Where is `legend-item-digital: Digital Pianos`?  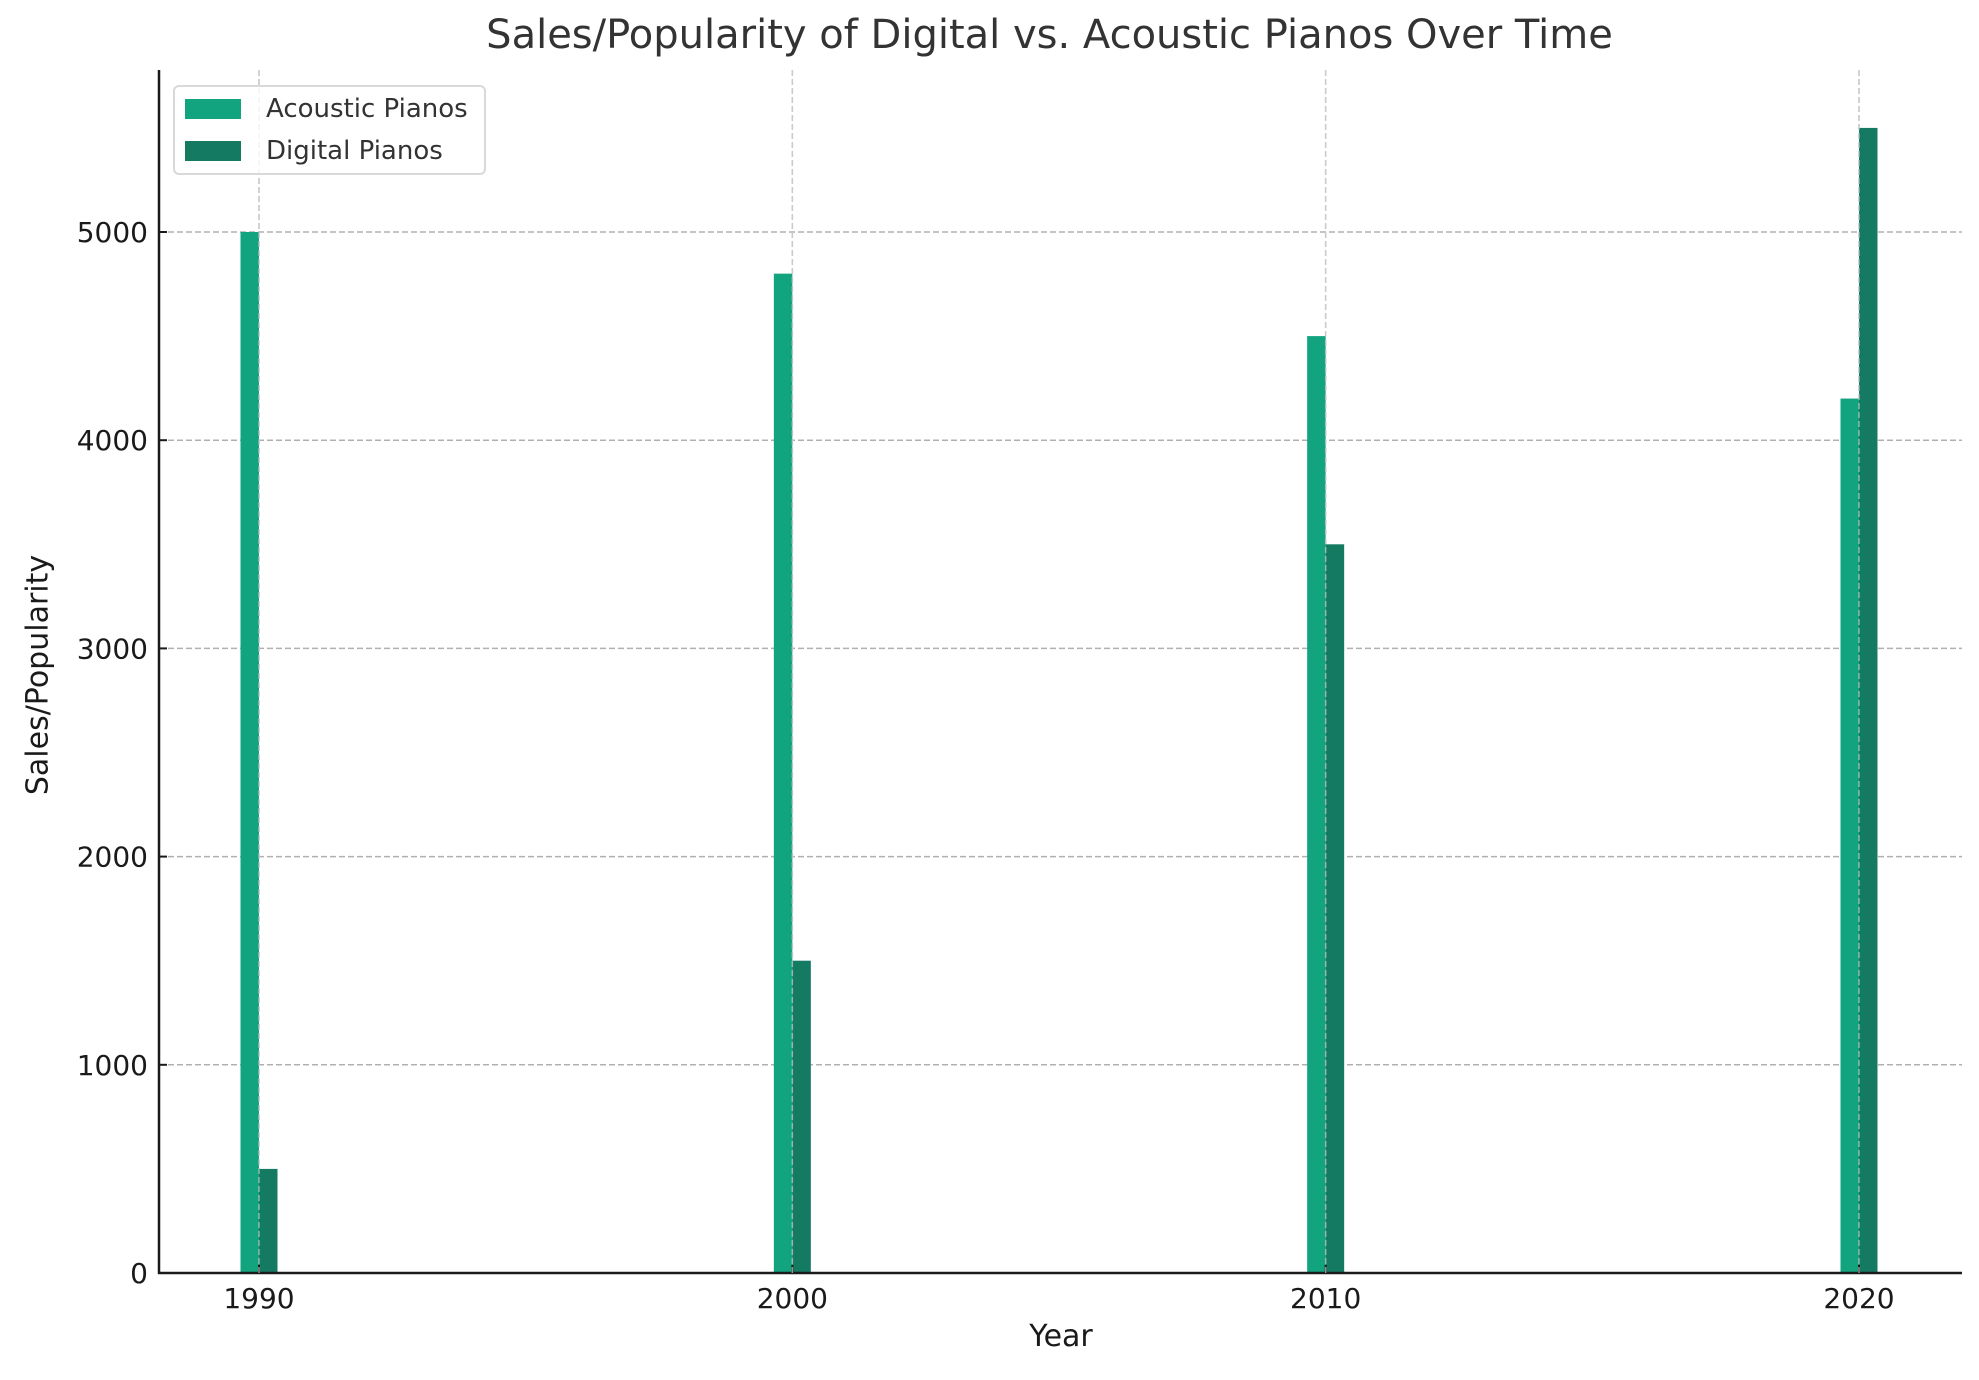
legend-item-digital: Digital Pianos is located at coordinates (314, 151).